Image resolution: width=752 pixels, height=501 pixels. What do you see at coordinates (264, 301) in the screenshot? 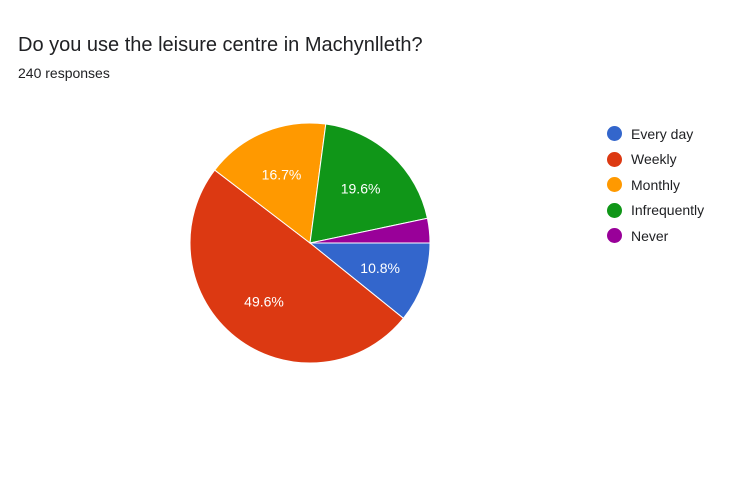
I see `slice-label-weekly: 49.6%` at bounding box center [264, 301].